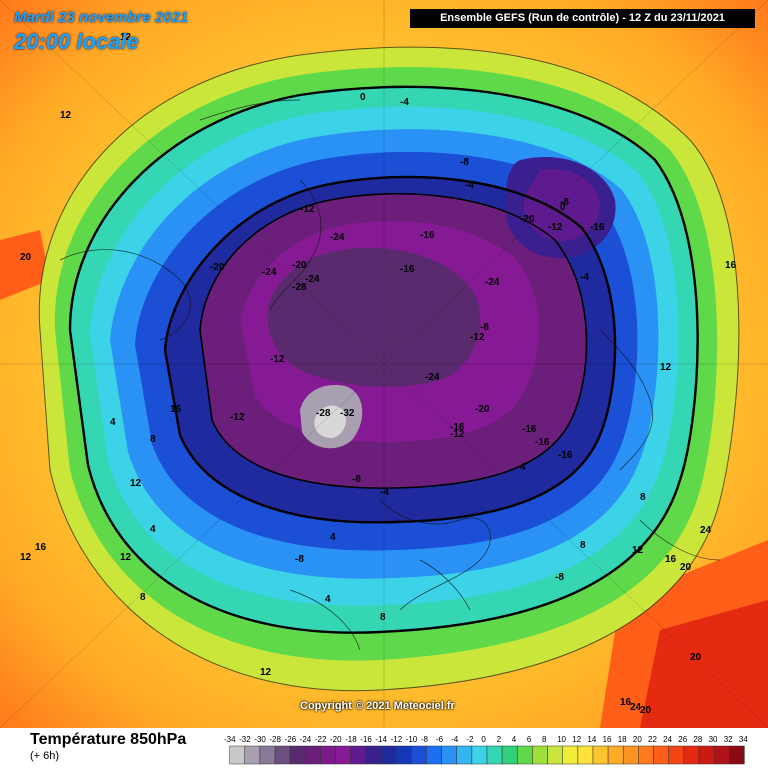 This screenshot has height=768, width=768. I want to click on legend-tick-label: 30, so click(713, 739).